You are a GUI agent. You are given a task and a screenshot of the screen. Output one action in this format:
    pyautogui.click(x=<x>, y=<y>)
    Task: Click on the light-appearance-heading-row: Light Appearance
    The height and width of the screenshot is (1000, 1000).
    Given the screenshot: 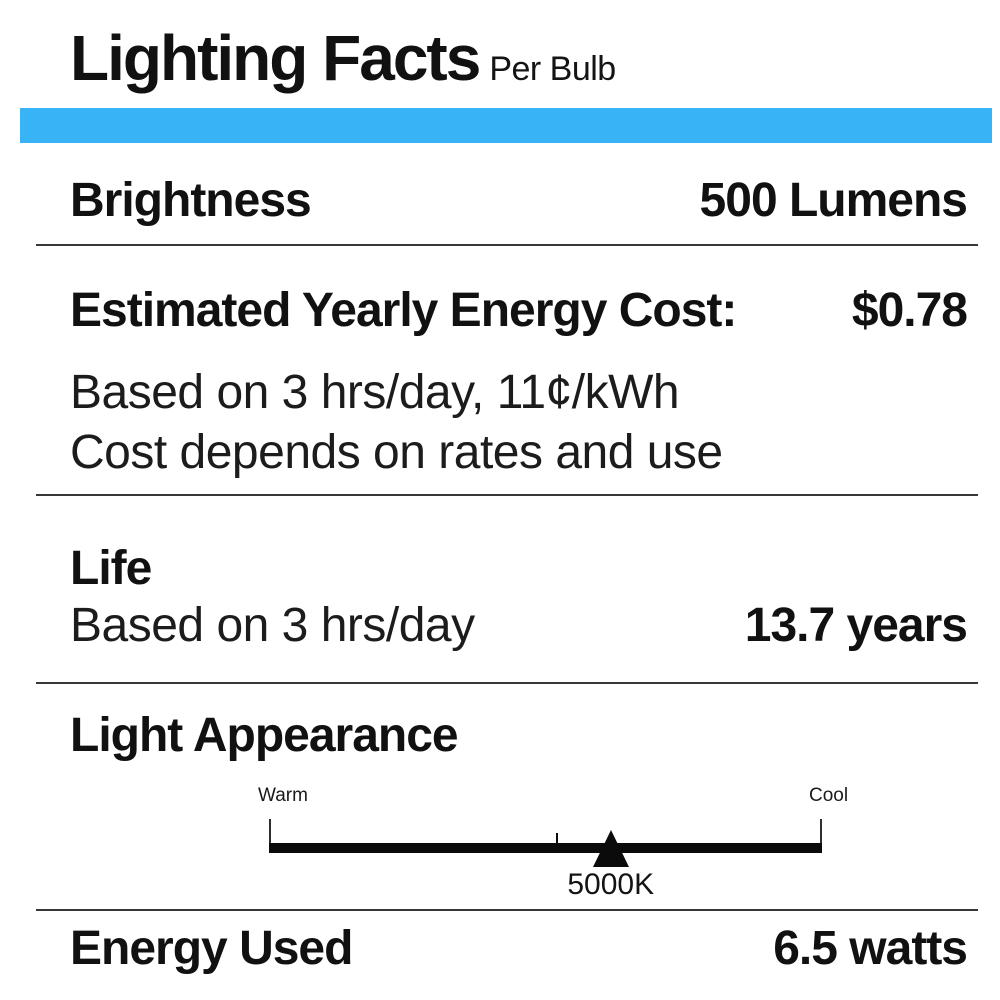 What is the action you would take?
    pyautogui.click(x=518, y=736)
    